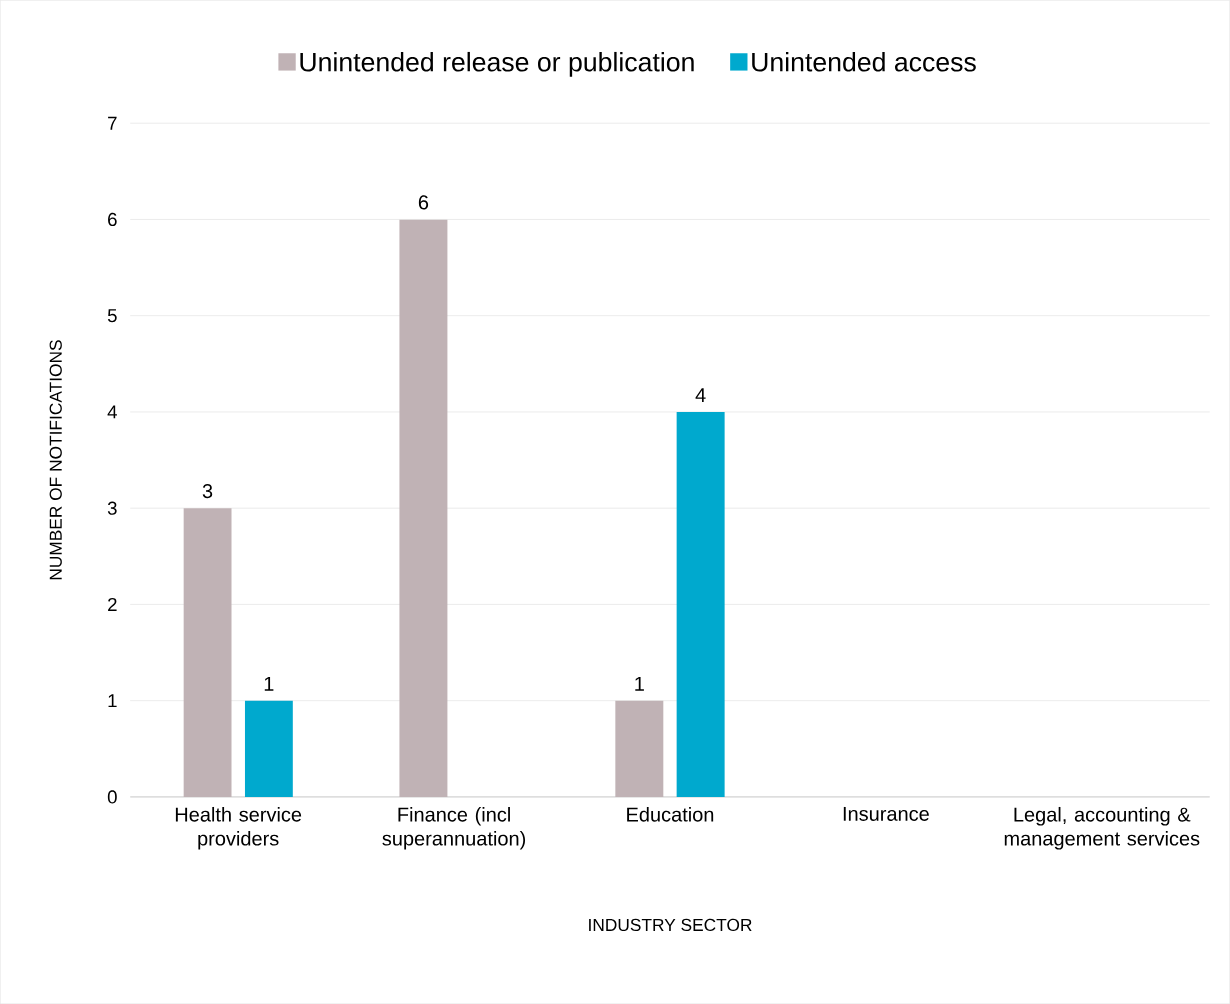  What do you see at coordinates (112, 219) in the screenshot?
I see `y-tick-label: 6` at bounding box center [112, 219].